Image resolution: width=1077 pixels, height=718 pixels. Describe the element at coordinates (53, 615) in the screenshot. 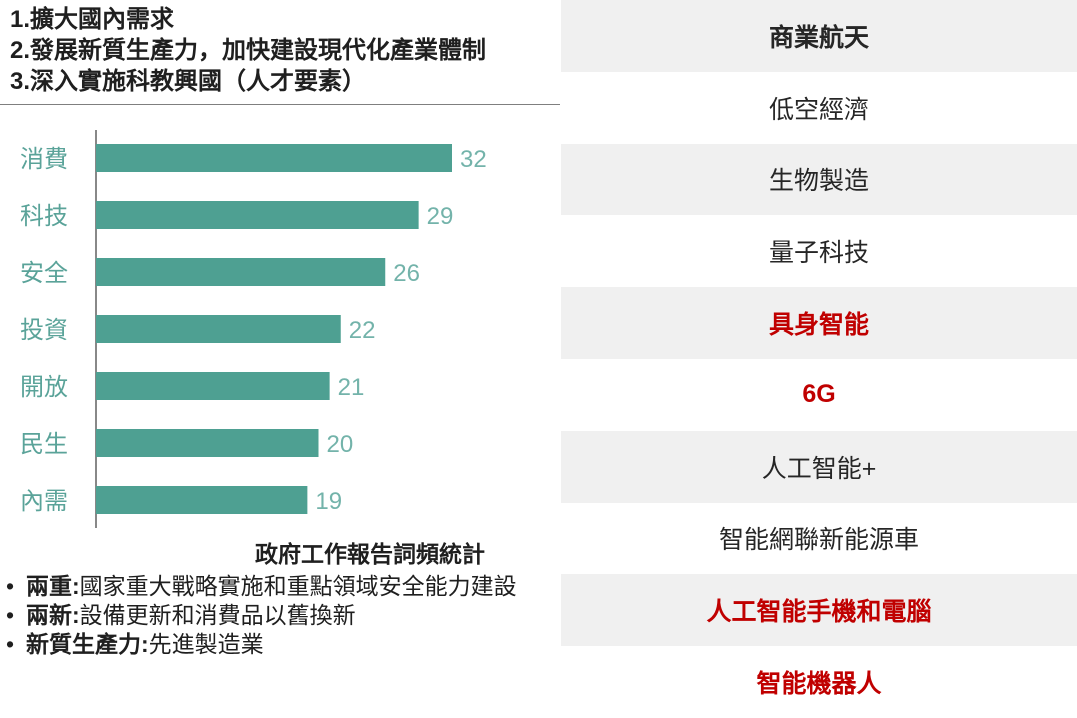

I see `bullet-term: 兩新:` at that location.